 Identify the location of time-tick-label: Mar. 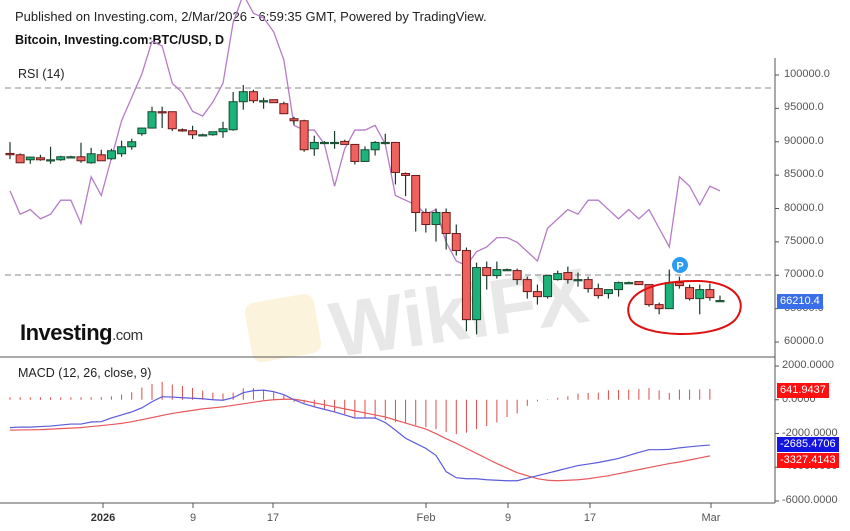
(711, 518).